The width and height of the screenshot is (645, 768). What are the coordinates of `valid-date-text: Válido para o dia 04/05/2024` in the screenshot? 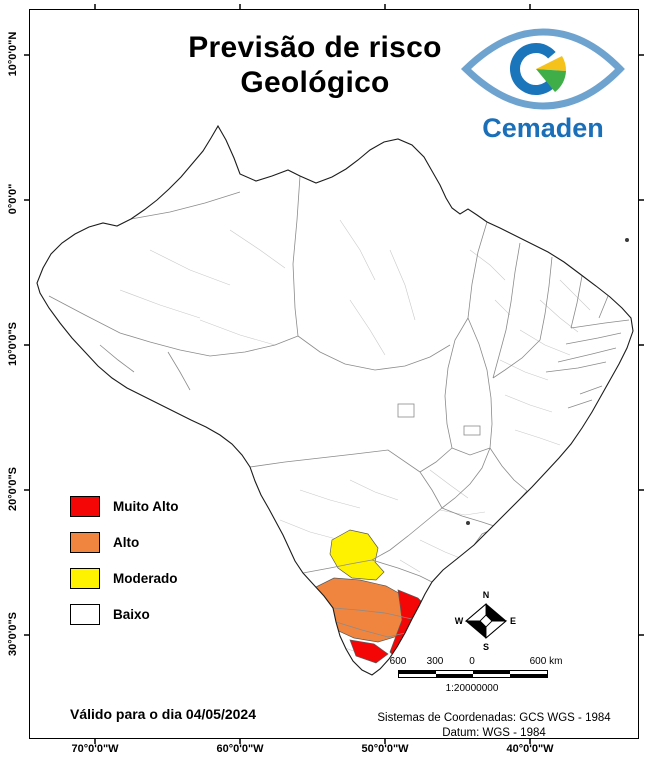 It's located at (163, 714).